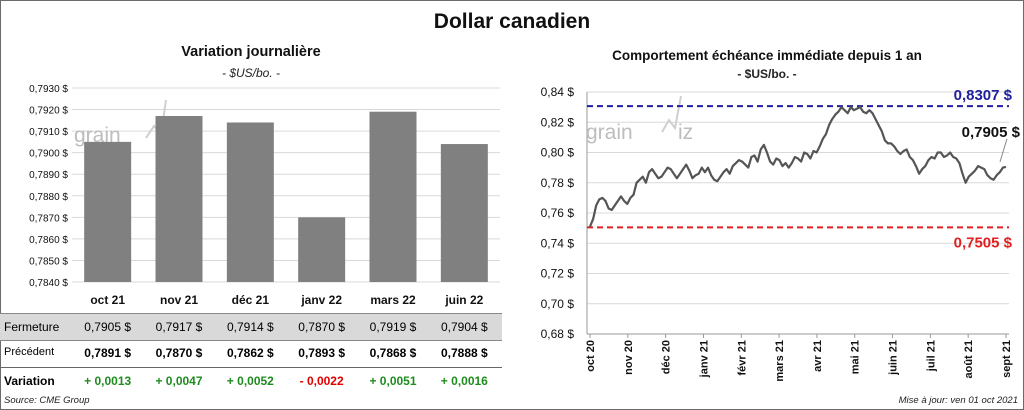 Image resolution: width=1024 pixels, height=410 pixels. What do you see at coordinates (463, 300) in the screenshot?
I see `x-tick-label: juin 22` at bounding box center [463, 300].